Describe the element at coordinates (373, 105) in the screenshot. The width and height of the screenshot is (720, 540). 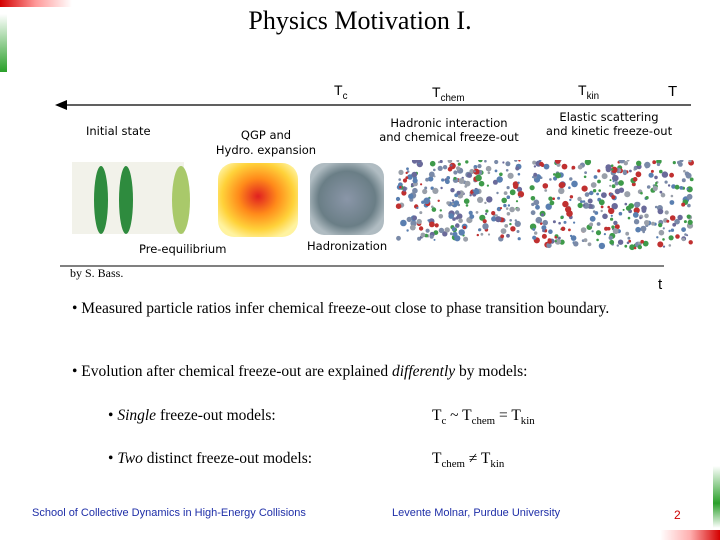
I see `temperature-arrow` at that location.